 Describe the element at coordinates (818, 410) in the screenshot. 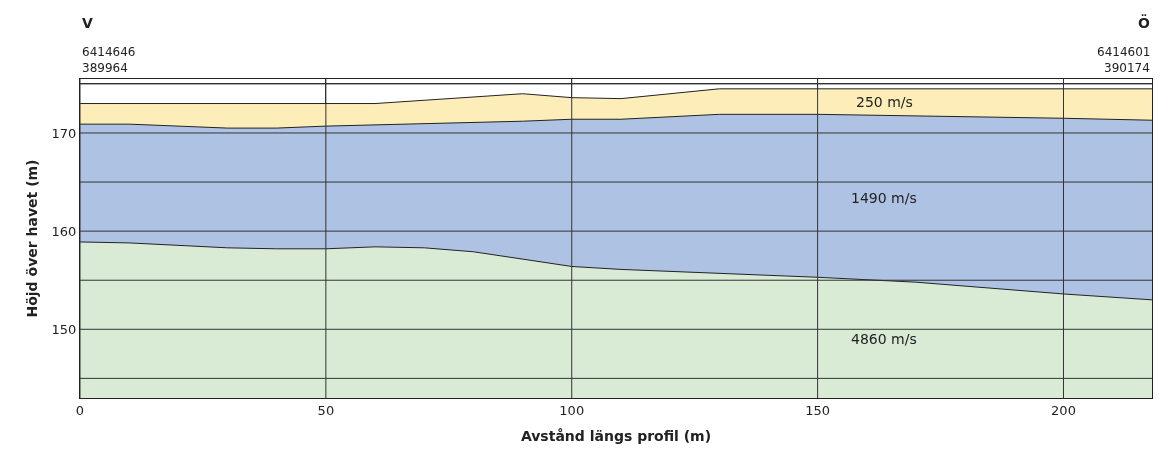

I see `x-tick-label: 150` at that location.